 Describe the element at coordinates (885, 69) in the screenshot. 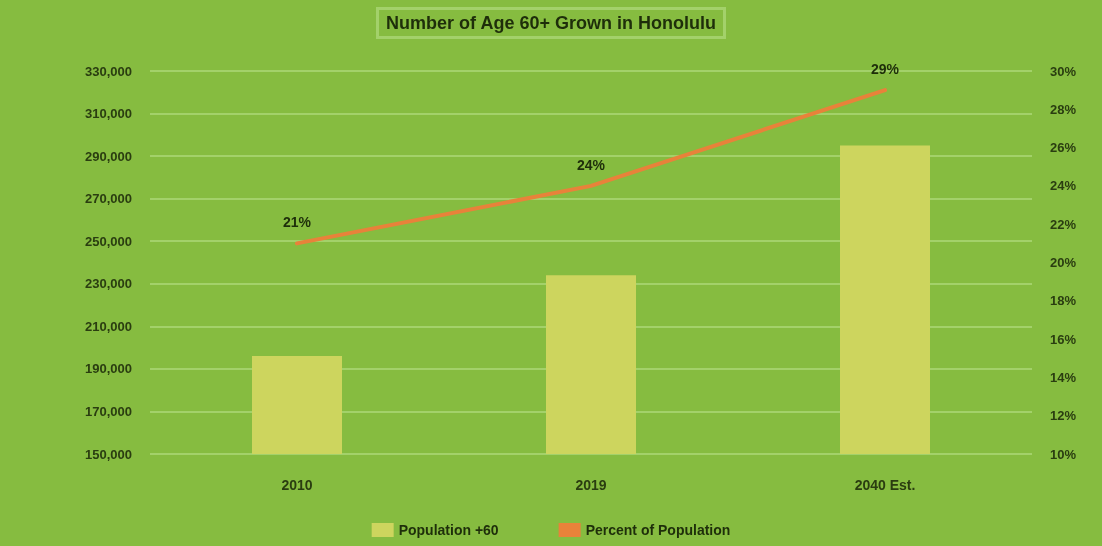

I see `data-label: 29%` at that location.